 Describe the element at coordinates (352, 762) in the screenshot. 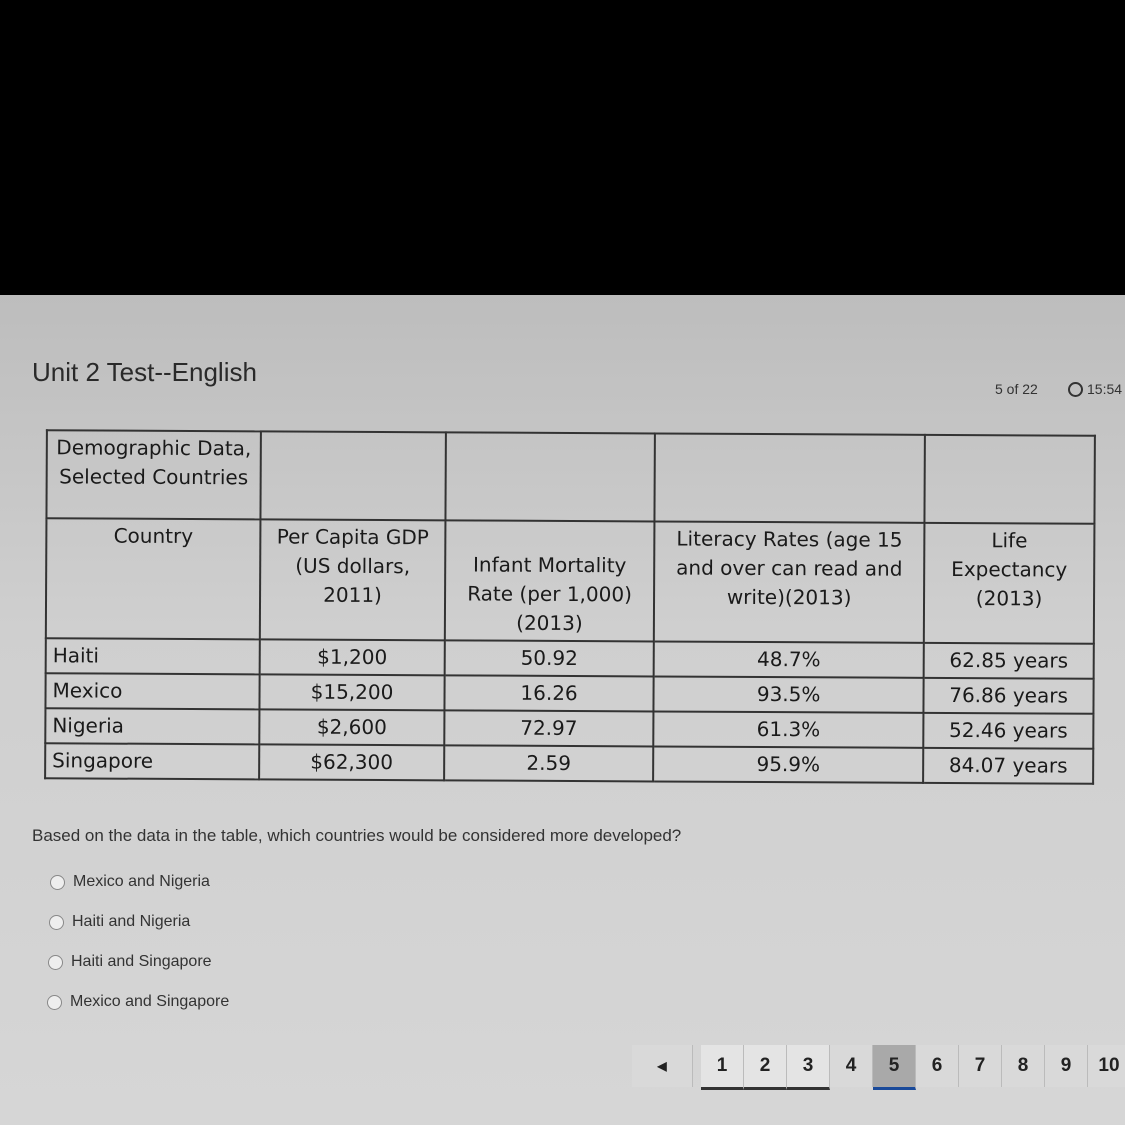

I see `table-cell: $62,300` at that location.